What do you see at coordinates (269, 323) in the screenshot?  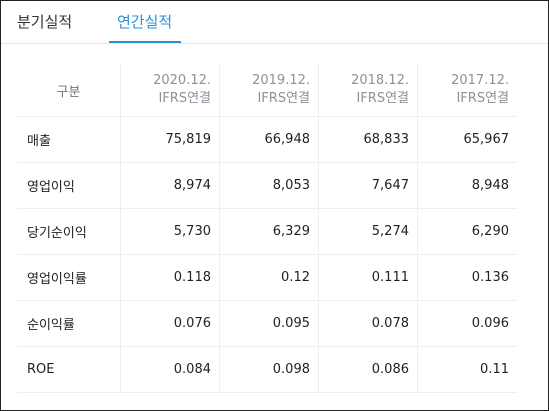 I see `table-cell: 0.095` at bounding box center [269, 323].